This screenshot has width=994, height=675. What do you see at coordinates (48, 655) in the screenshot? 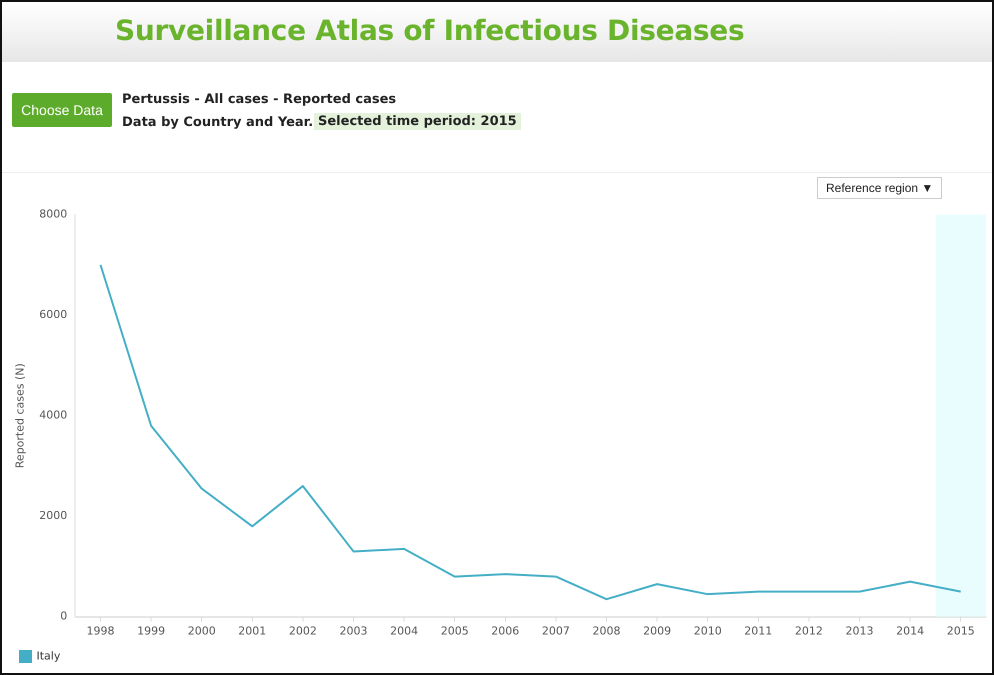
I see `legend-label: Italy` at bounding box center [48, 655].